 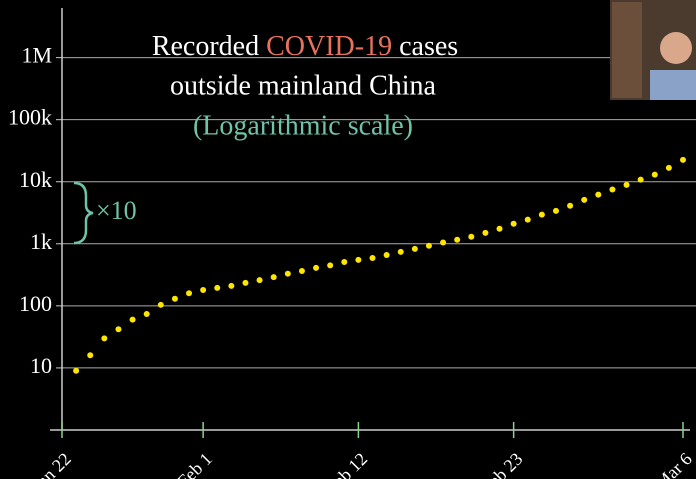 I want to click on y-tick-label: 1k, so click(x=41, y=241).